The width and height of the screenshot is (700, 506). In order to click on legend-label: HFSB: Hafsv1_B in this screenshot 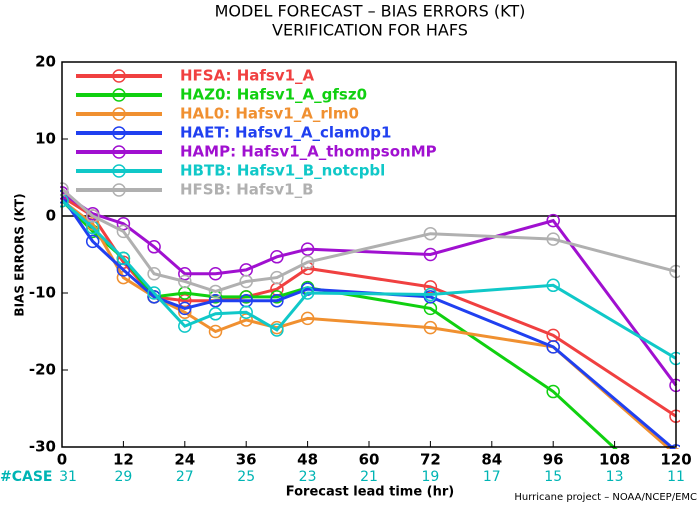, I will do `click(247, 190)`.